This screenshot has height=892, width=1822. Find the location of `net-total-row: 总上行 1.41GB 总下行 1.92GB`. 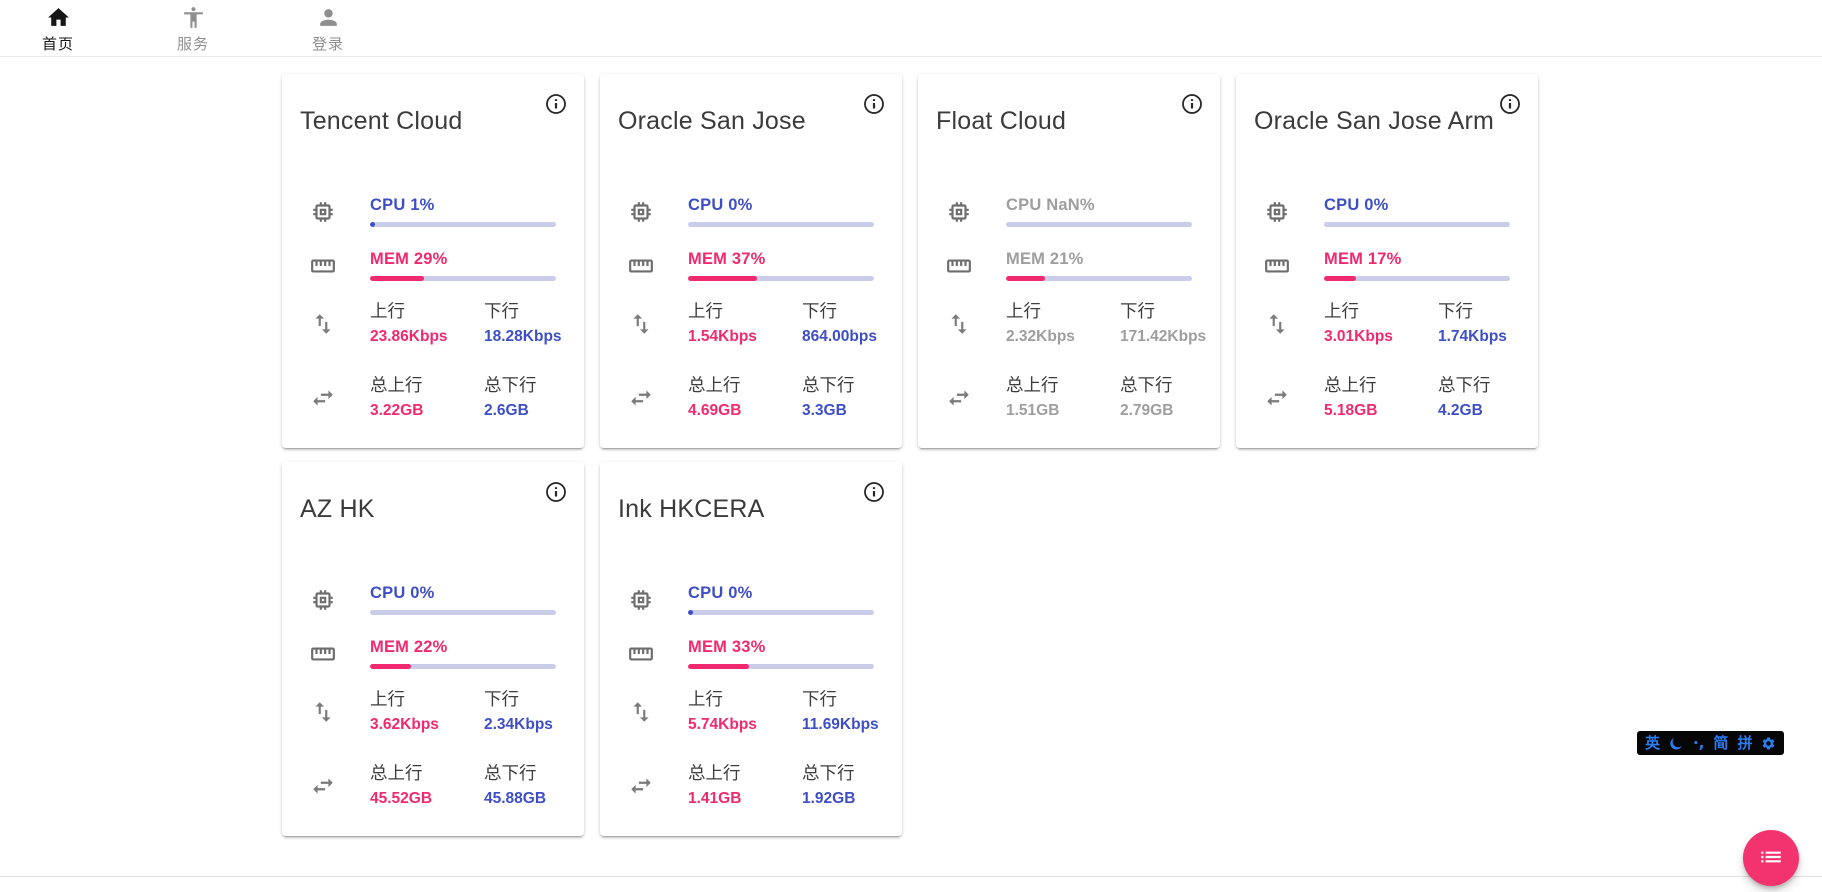

net-total-row: 总上行 1.41GB 总下行 1.92GB is located at coordinates (757, 785).